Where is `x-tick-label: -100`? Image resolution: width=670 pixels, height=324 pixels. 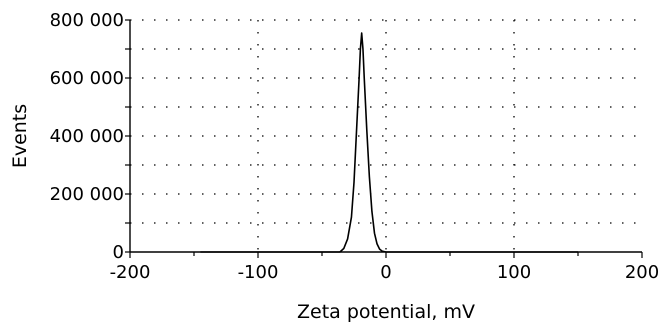
x-tick-label: -100 is located at coordinates (258, 272).